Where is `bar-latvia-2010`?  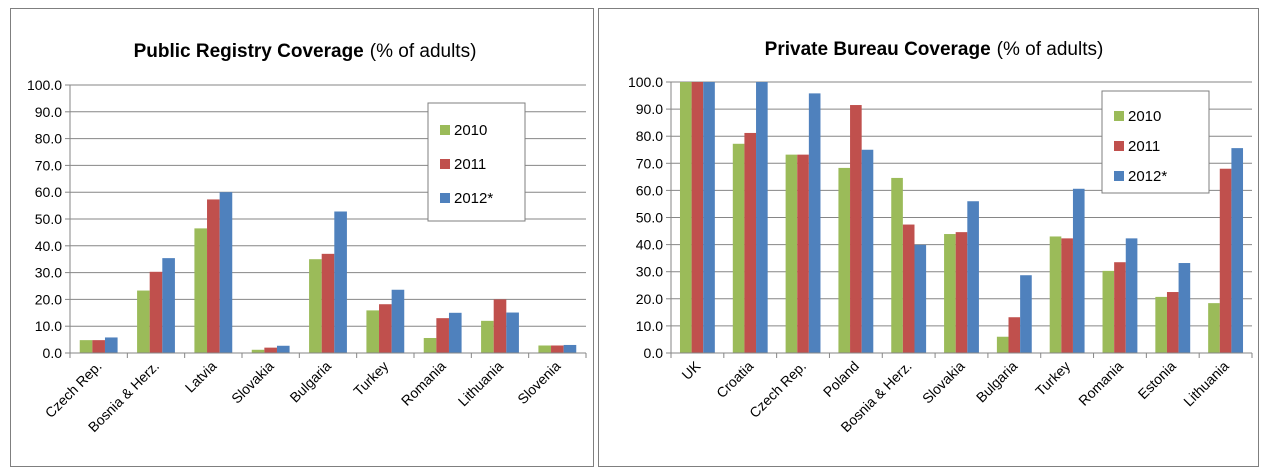 bar-latvia-2010 is located at coordinates (201, 290).